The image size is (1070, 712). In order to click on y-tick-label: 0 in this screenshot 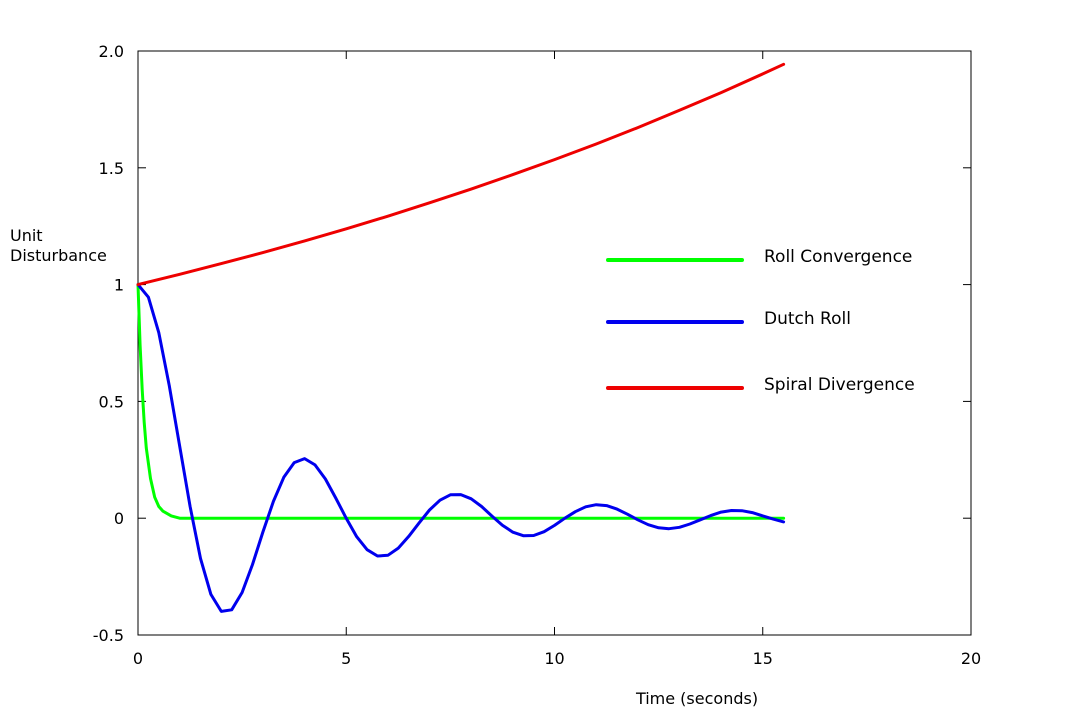, I will do `click(119, 518)`.